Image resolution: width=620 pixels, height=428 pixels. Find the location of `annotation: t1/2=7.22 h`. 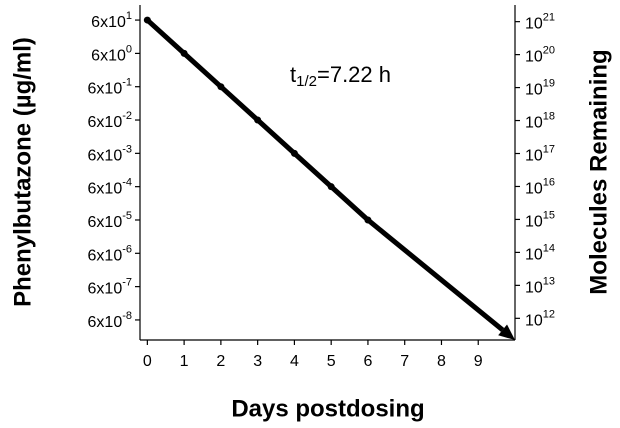

annotation: t1/2=7.22 h is located at coordinates (340, 76).